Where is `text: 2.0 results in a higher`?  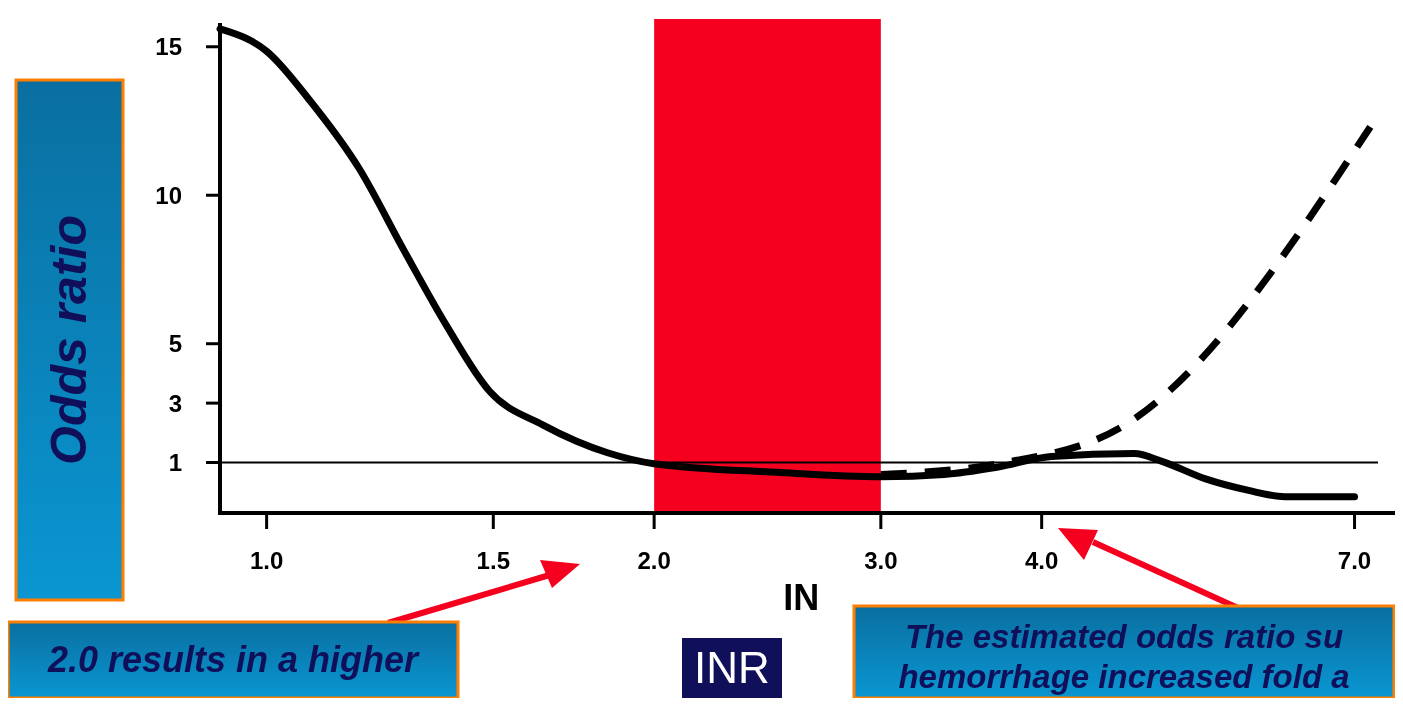 text: 2.0 results in a higher is located at coordinates (233, 659).